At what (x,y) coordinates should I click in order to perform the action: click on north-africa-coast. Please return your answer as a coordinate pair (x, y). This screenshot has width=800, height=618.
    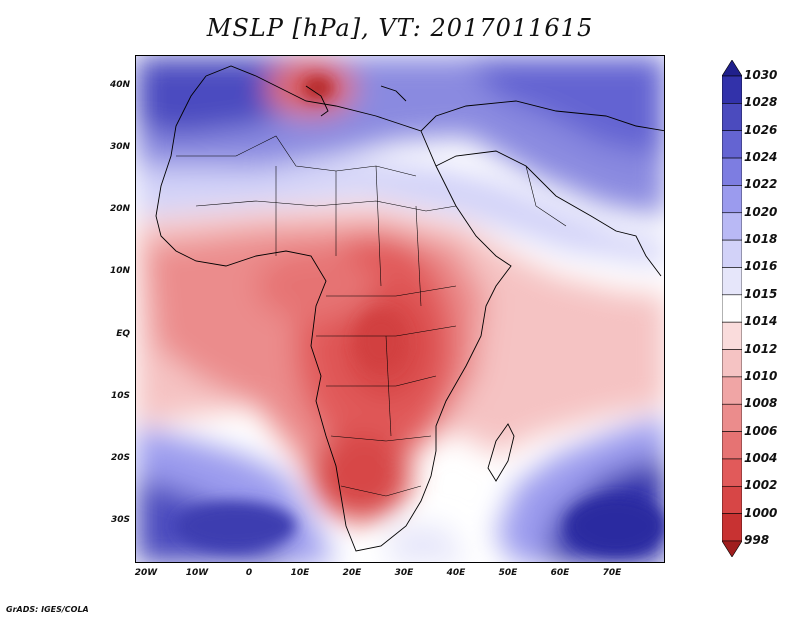
    Looking at the image, I should click on (313, 98).